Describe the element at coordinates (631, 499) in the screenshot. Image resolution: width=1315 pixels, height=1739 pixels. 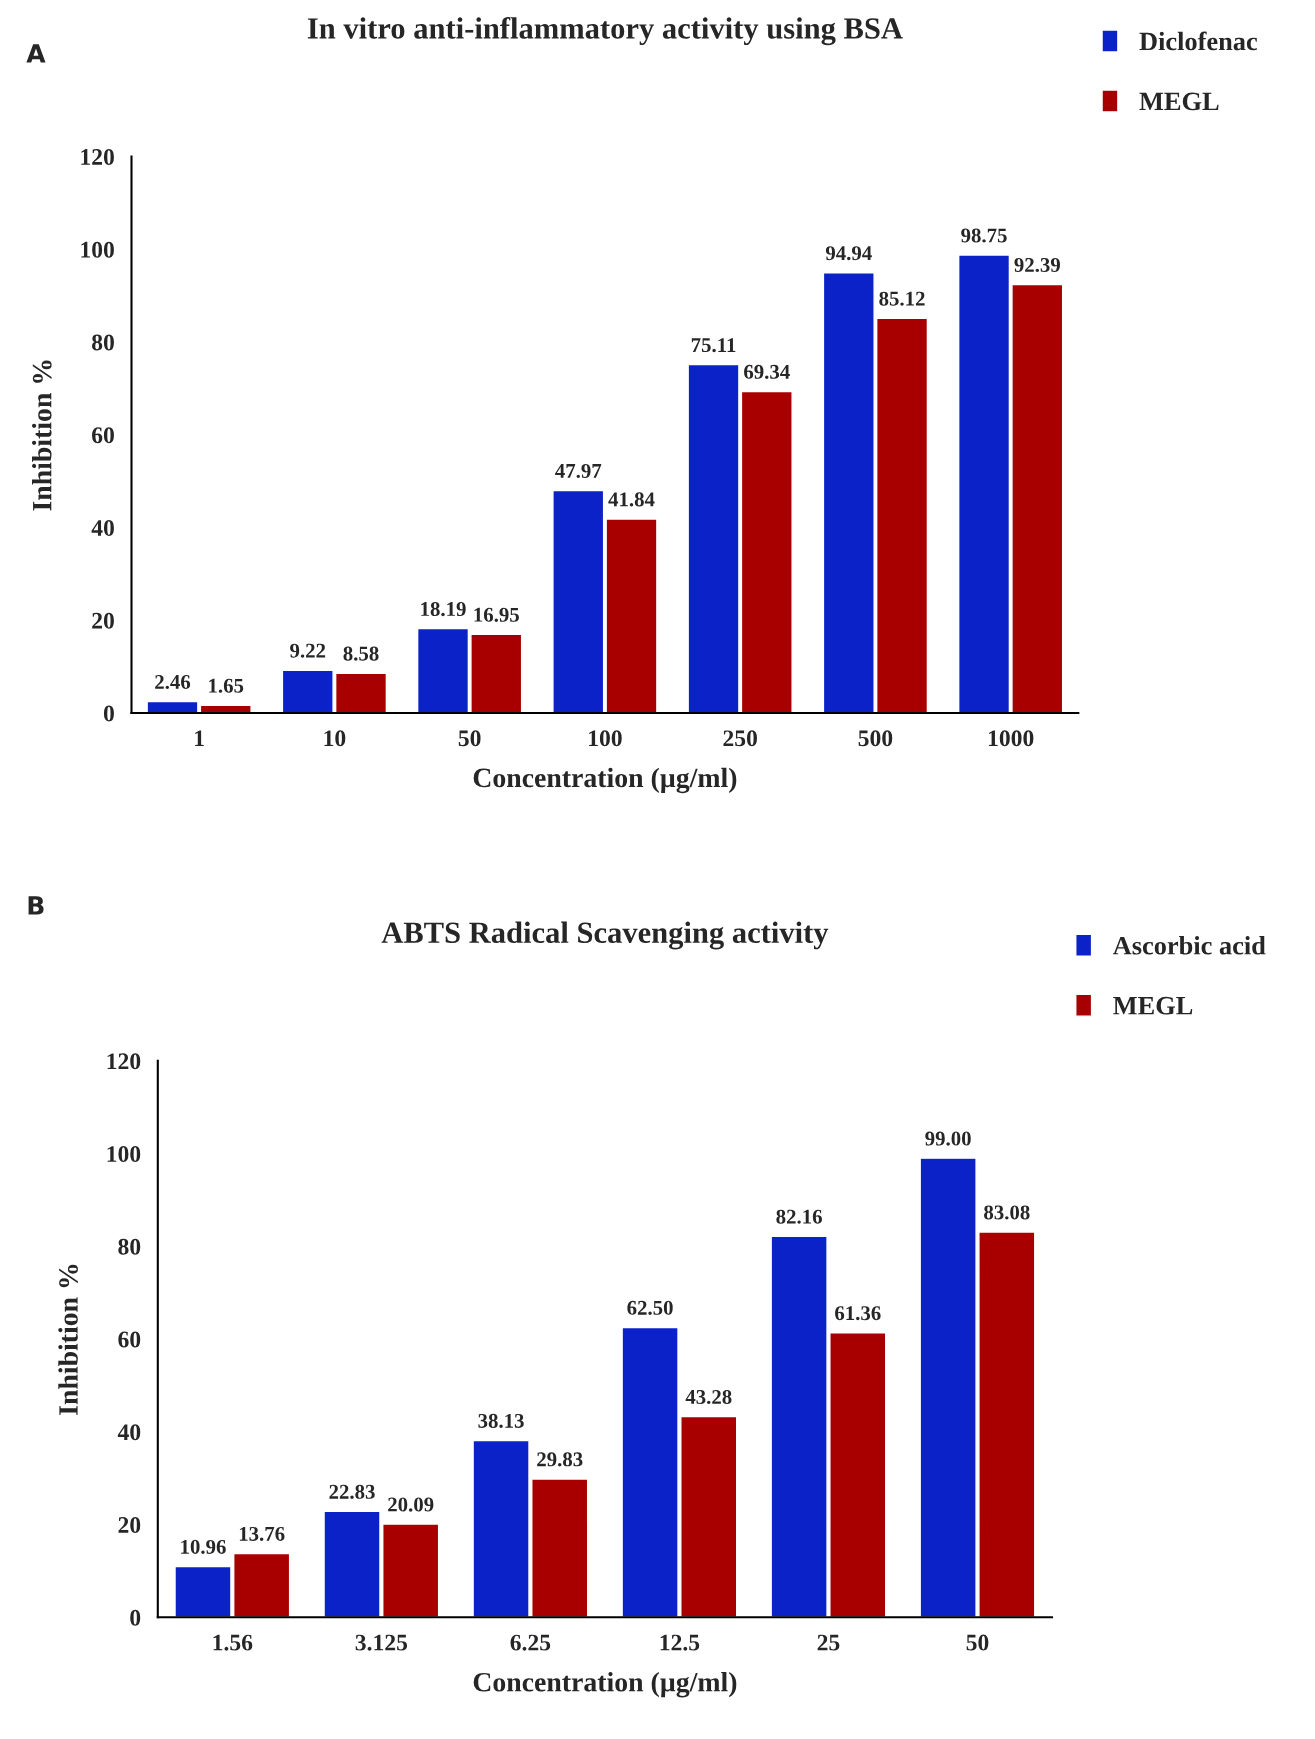
I see `data-label: 41.84` at that location.